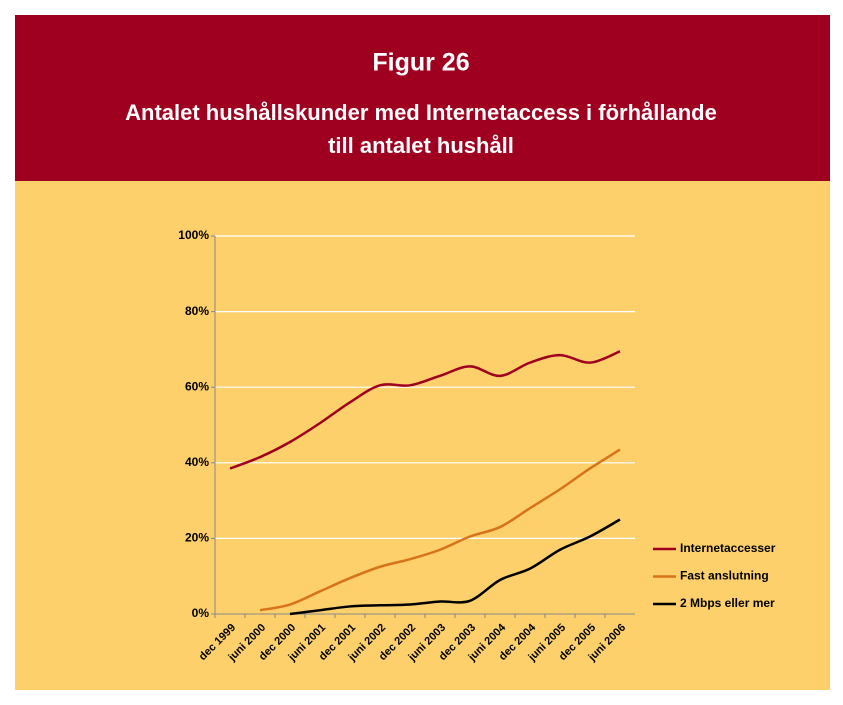 The height and width of the screenshot is (705, 843). What do you see at coordinates (197, 462) in the screenshot?
I see `y-tick-label: 40%` at bounding box center [197, 462].